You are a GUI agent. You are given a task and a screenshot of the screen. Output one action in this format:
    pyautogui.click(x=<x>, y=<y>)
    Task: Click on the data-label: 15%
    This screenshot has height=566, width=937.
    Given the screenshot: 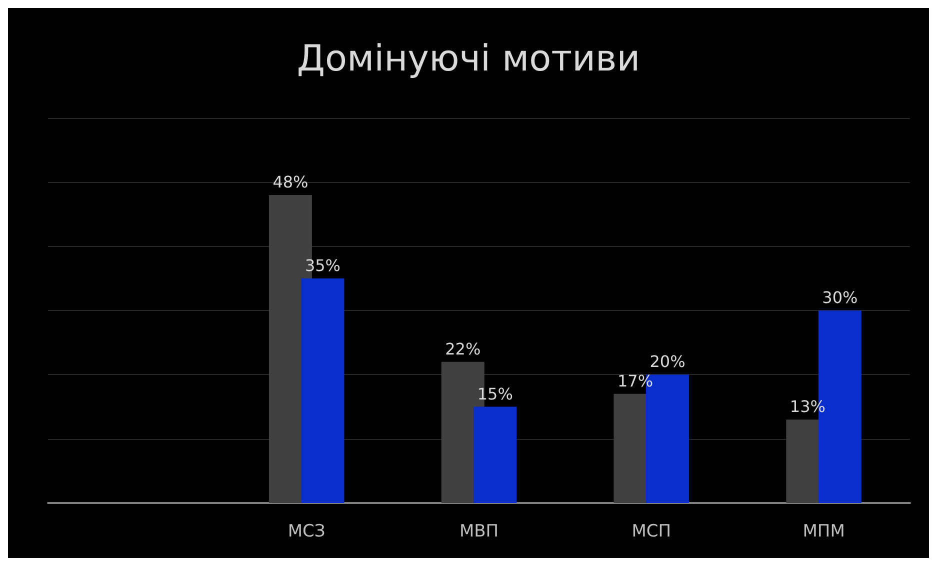 What is the action you would take?
    pyautogui.click(x=495, y=394)
    